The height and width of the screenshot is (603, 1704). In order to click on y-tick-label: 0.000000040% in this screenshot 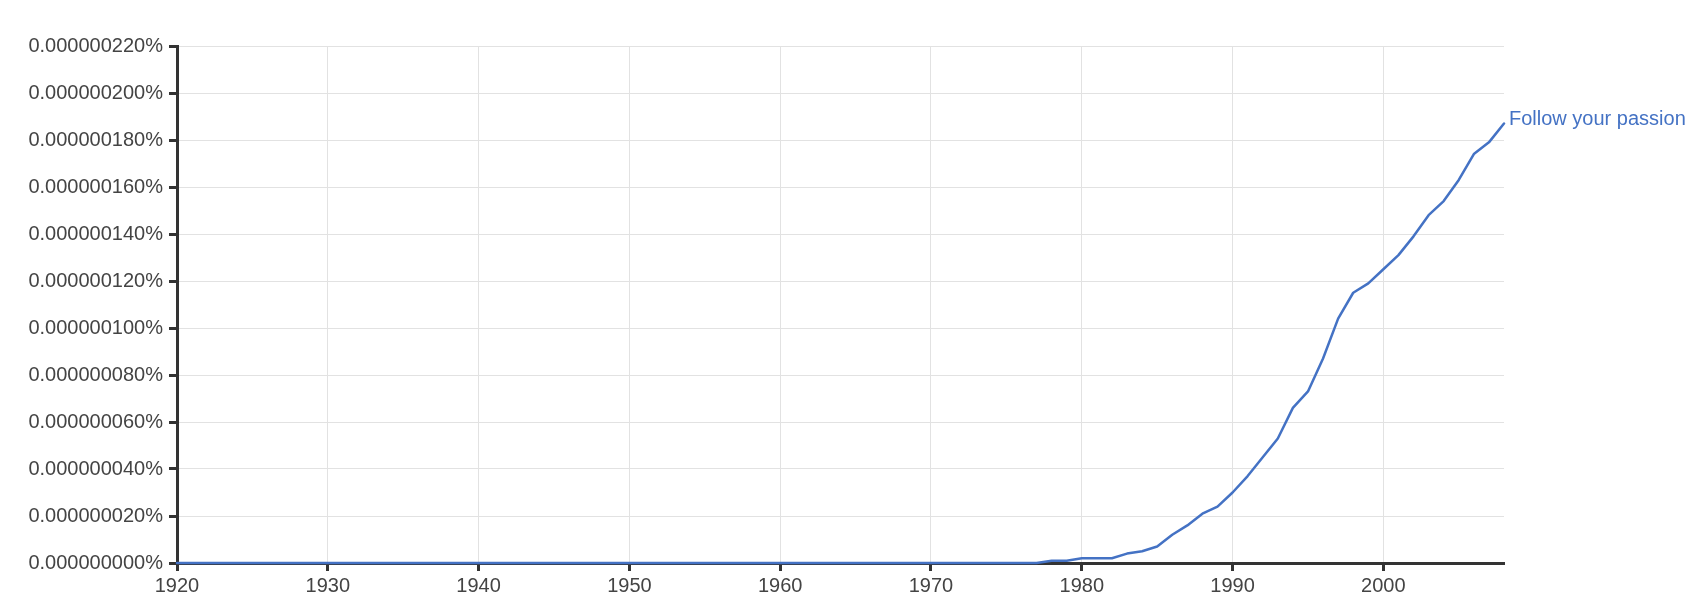, I will do `click(96, 467)`.